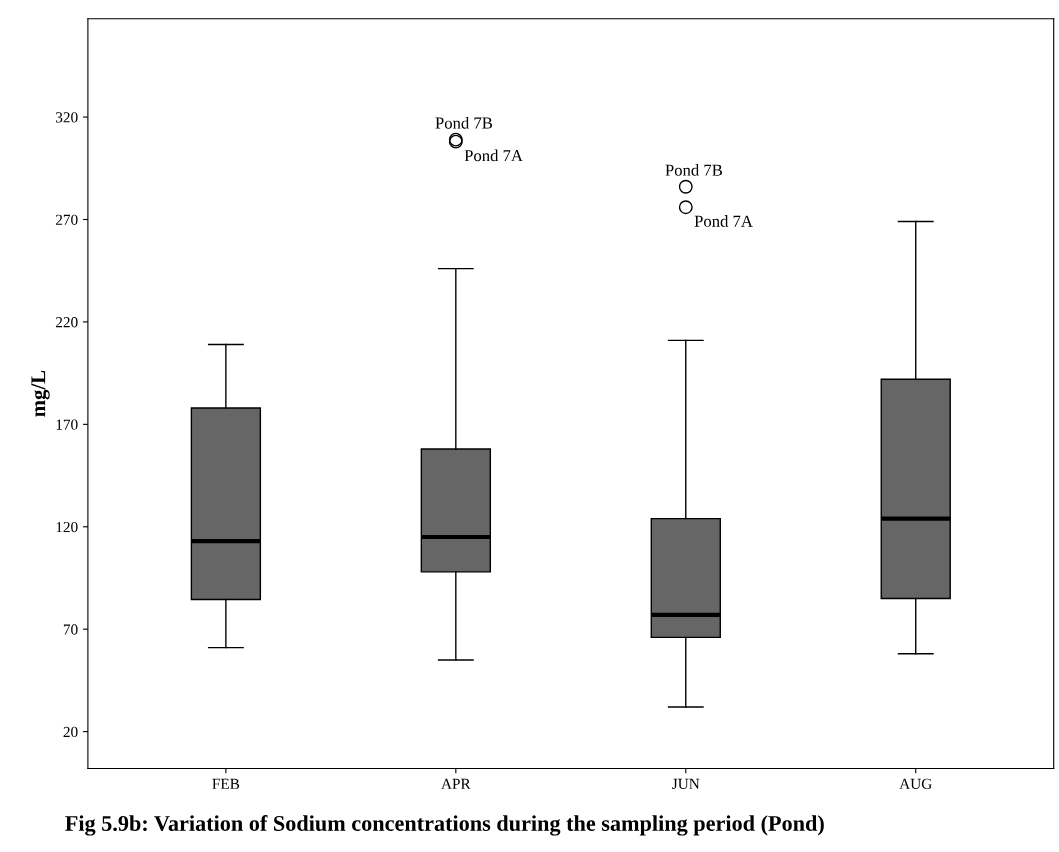 This screenshot has height=852, width=1059. Describe the element at coordinates (70, 629) in the screenshot. I see `y-tick-label: 70` at that location.